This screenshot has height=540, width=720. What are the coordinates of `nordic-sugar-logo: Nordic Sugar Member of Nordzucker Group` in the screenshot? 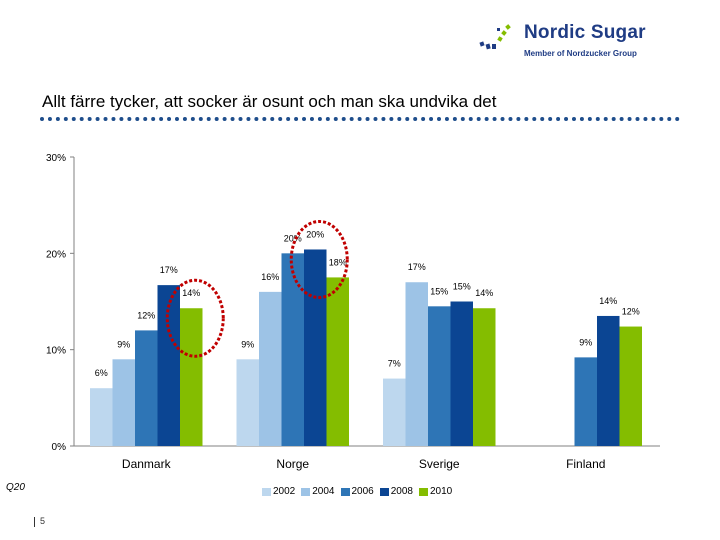 It's located at (578, 42).